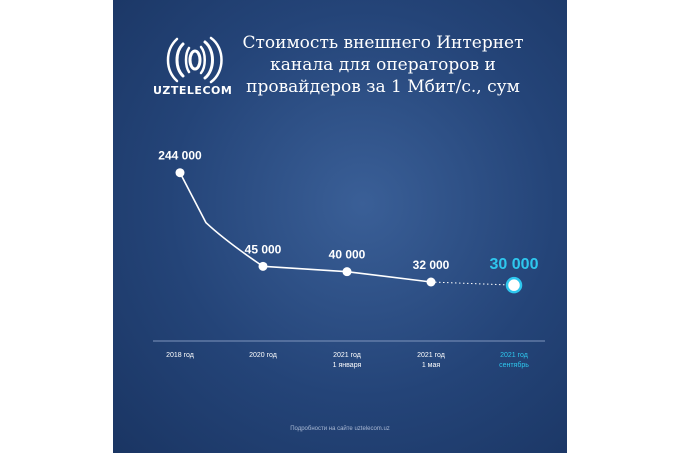 The width and height of the screenshot is (680, 453). What do you see at coordinates (193, 90) in the screenshot?
I see `brand-name: UZTELECOM` at bounding box center [193, 90].